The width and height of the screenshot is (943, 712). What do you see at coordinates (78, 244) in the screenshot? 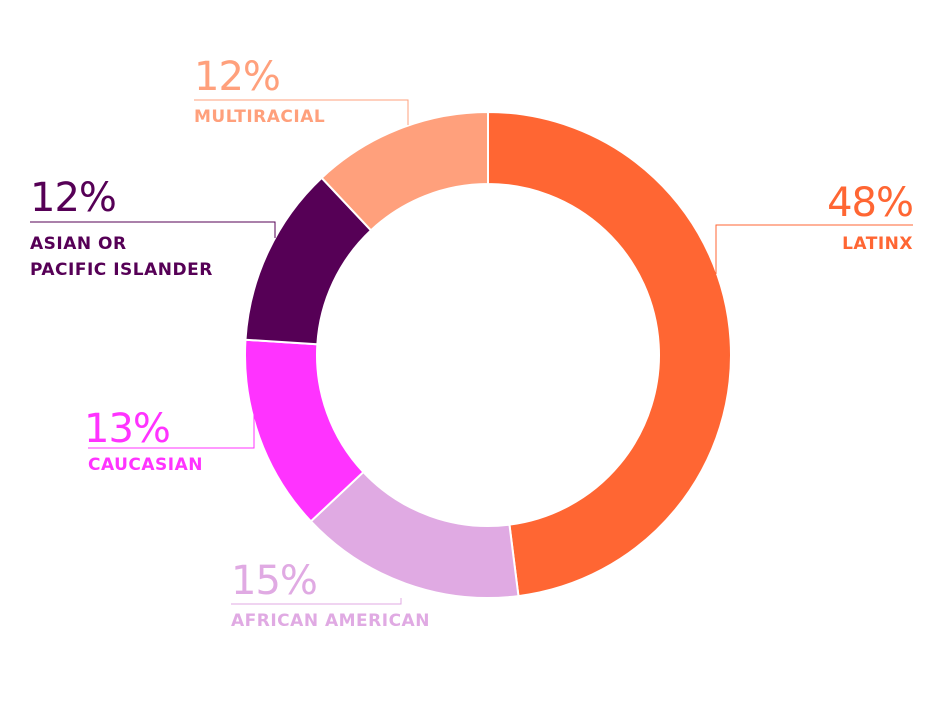
I see `category-label-asian-or-pacific-islander-line-1: ASIAN OR` at bounding box center [78, 244].